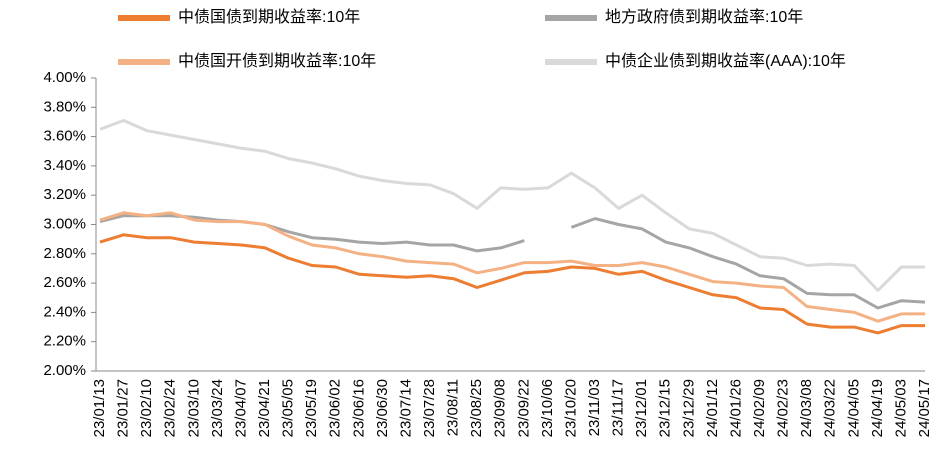 Image resolution: width=932 pixels, height=469 pixels. Describe the element at coordinates (806, 408) in the screenshot. I see `x-tick-label: 24/03/08` at that location.